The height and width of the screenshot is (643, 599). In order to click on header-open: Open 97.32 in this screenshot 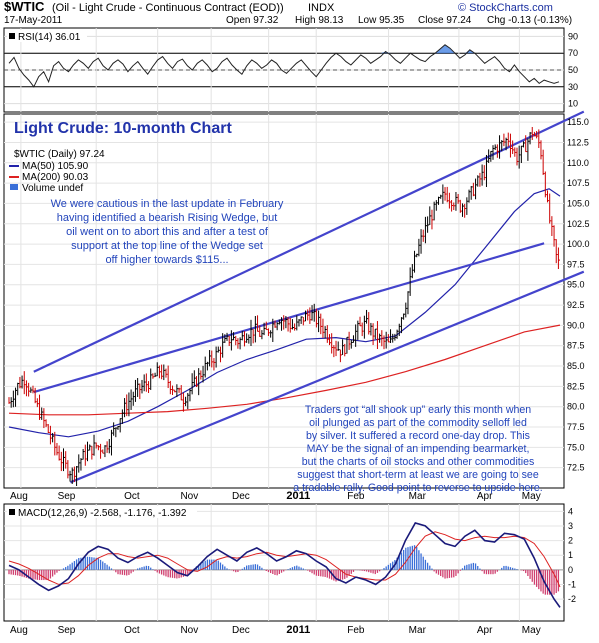, I will do `click(252, 20)`.